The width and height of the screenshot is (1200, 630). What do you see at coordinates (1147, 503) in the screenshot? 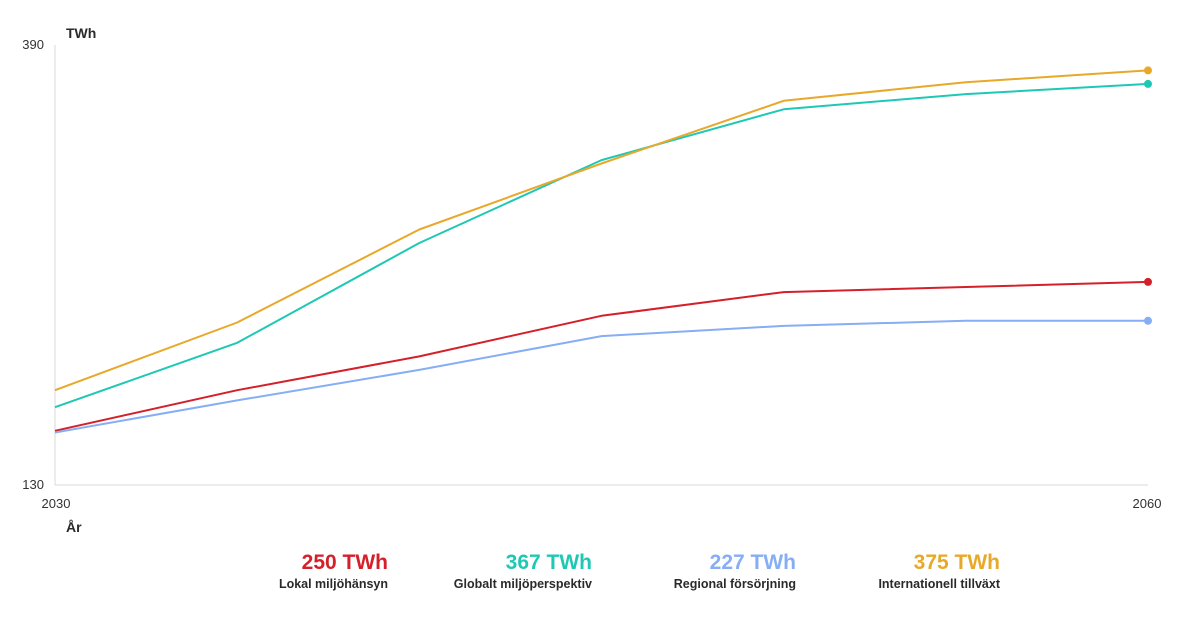
I see `x-tick-end: 2060` at bounding box center [1147, 503].